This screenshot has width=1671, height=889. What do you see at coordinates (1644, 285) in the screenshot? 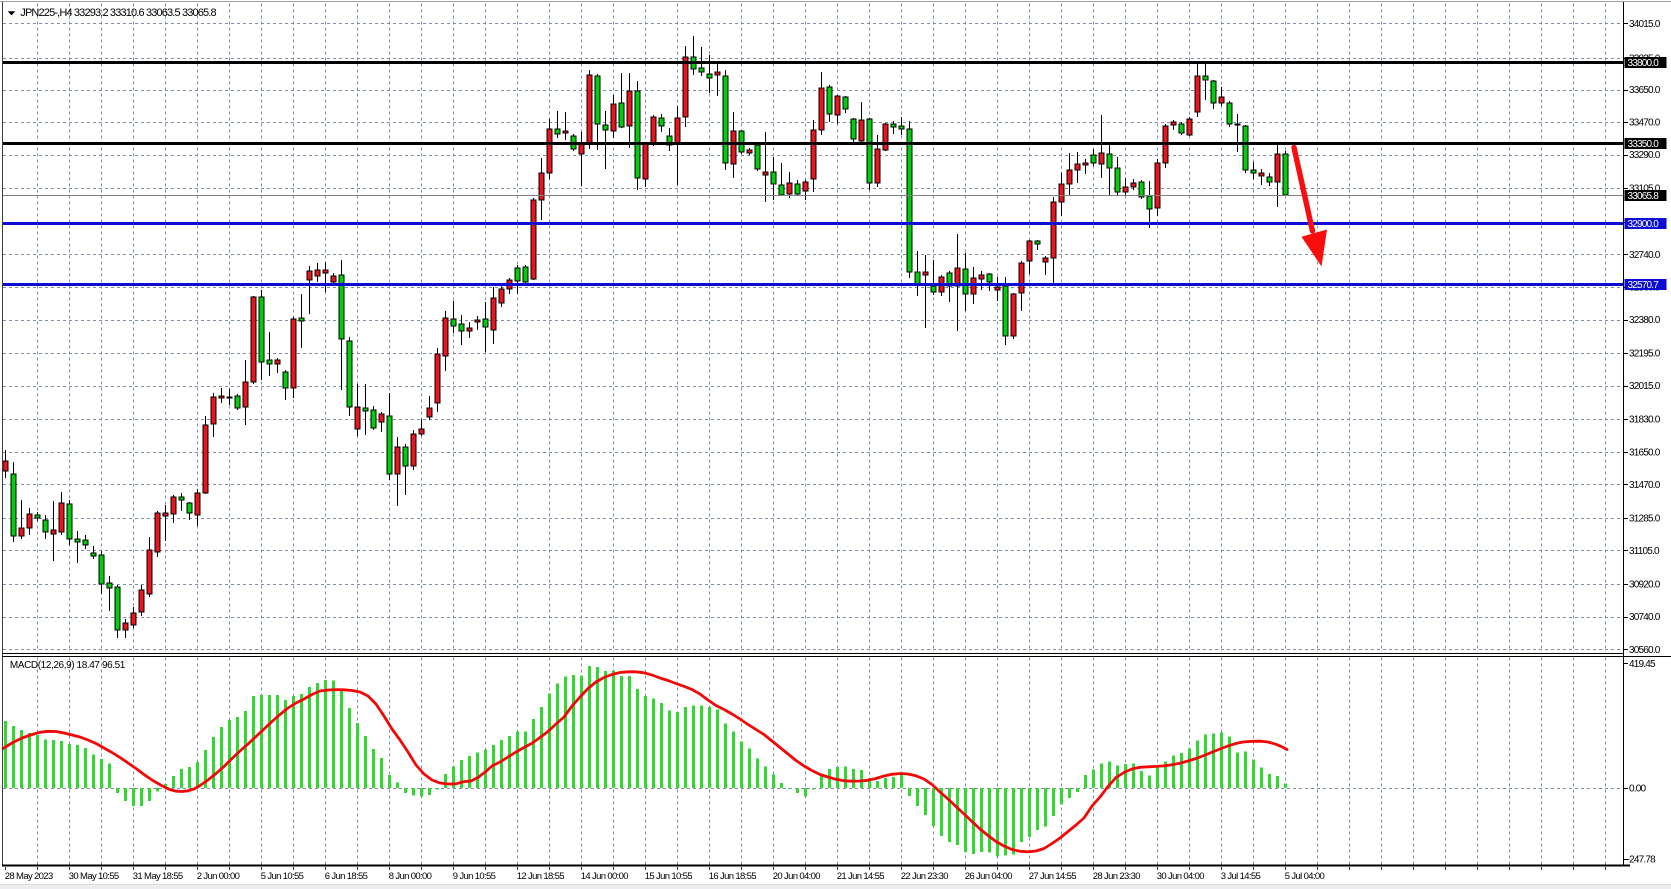
I see `svg-text: 32570.7` at bounding box center [1644, 285].